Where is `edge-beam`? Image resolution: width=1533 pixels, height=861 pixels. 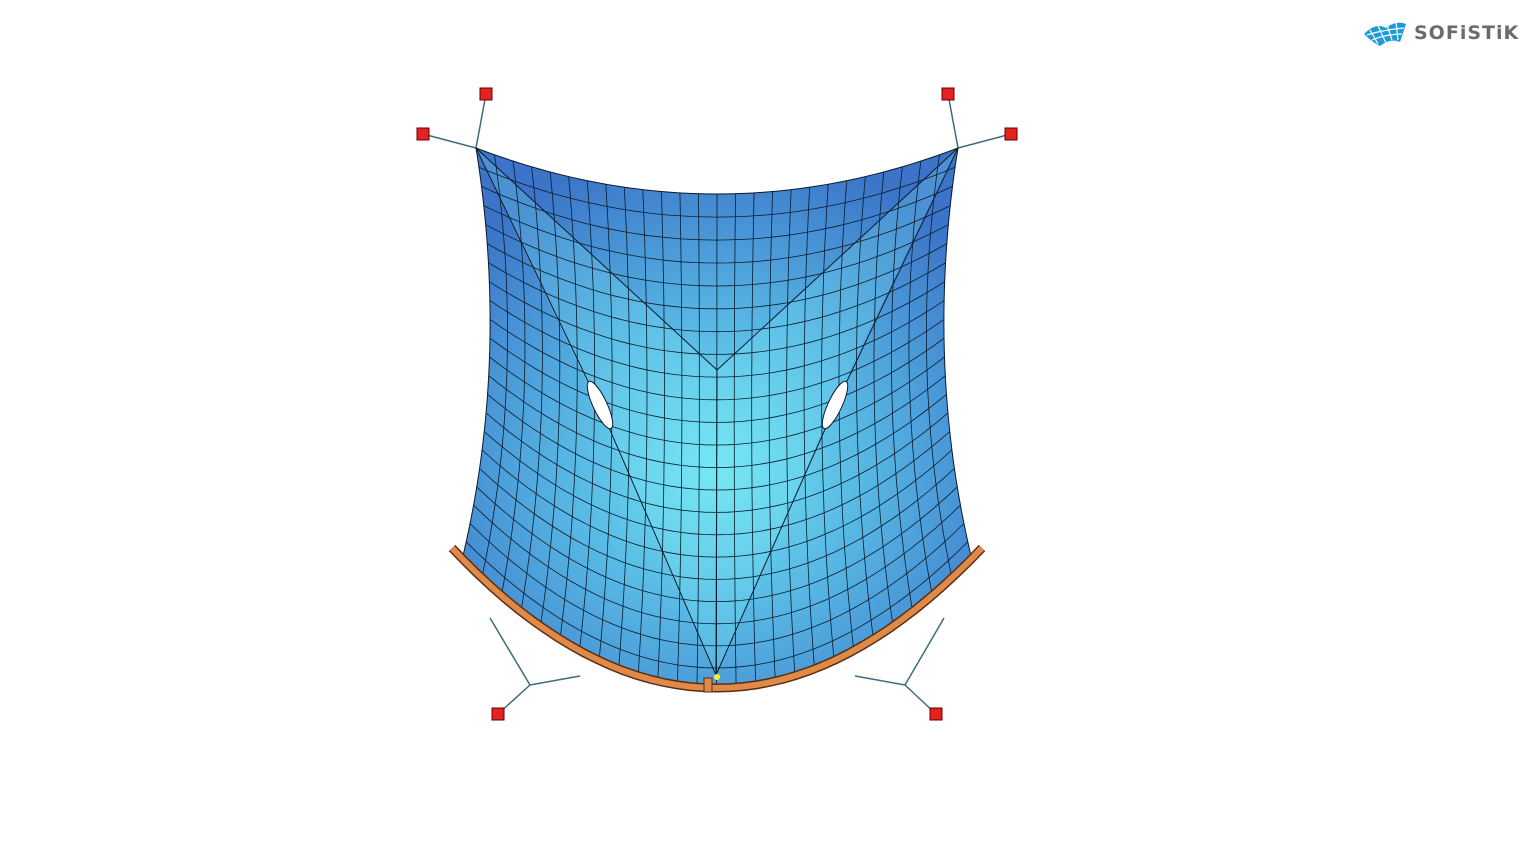 edge-beam is located at coordinates (717, 618).